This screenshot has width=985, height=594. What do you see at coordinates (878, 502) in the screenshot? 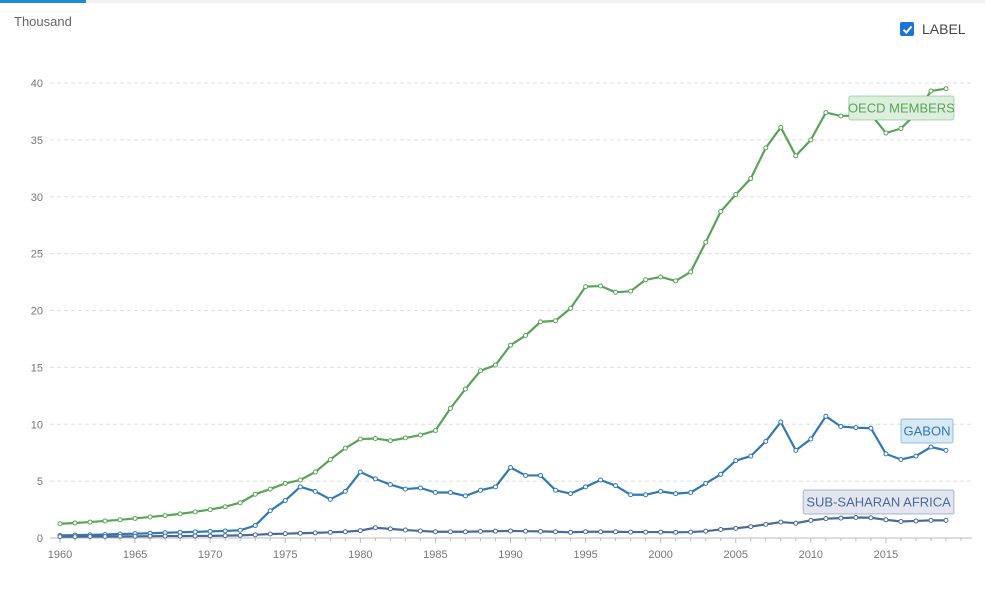
I see `series-label-sub-saharan-africa: SUB-SAHARAN AFRICA` at bounding box center [878, 502].